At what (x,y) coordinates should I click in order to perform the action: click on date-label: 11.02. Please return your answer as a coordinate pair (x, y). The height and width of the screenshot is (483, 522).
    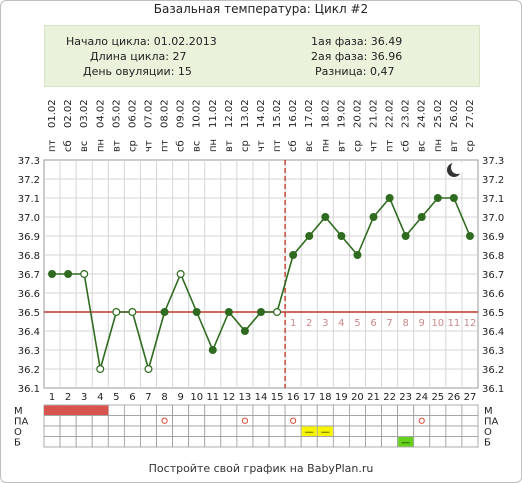
    Looking at the image, I should click on (213, 113).